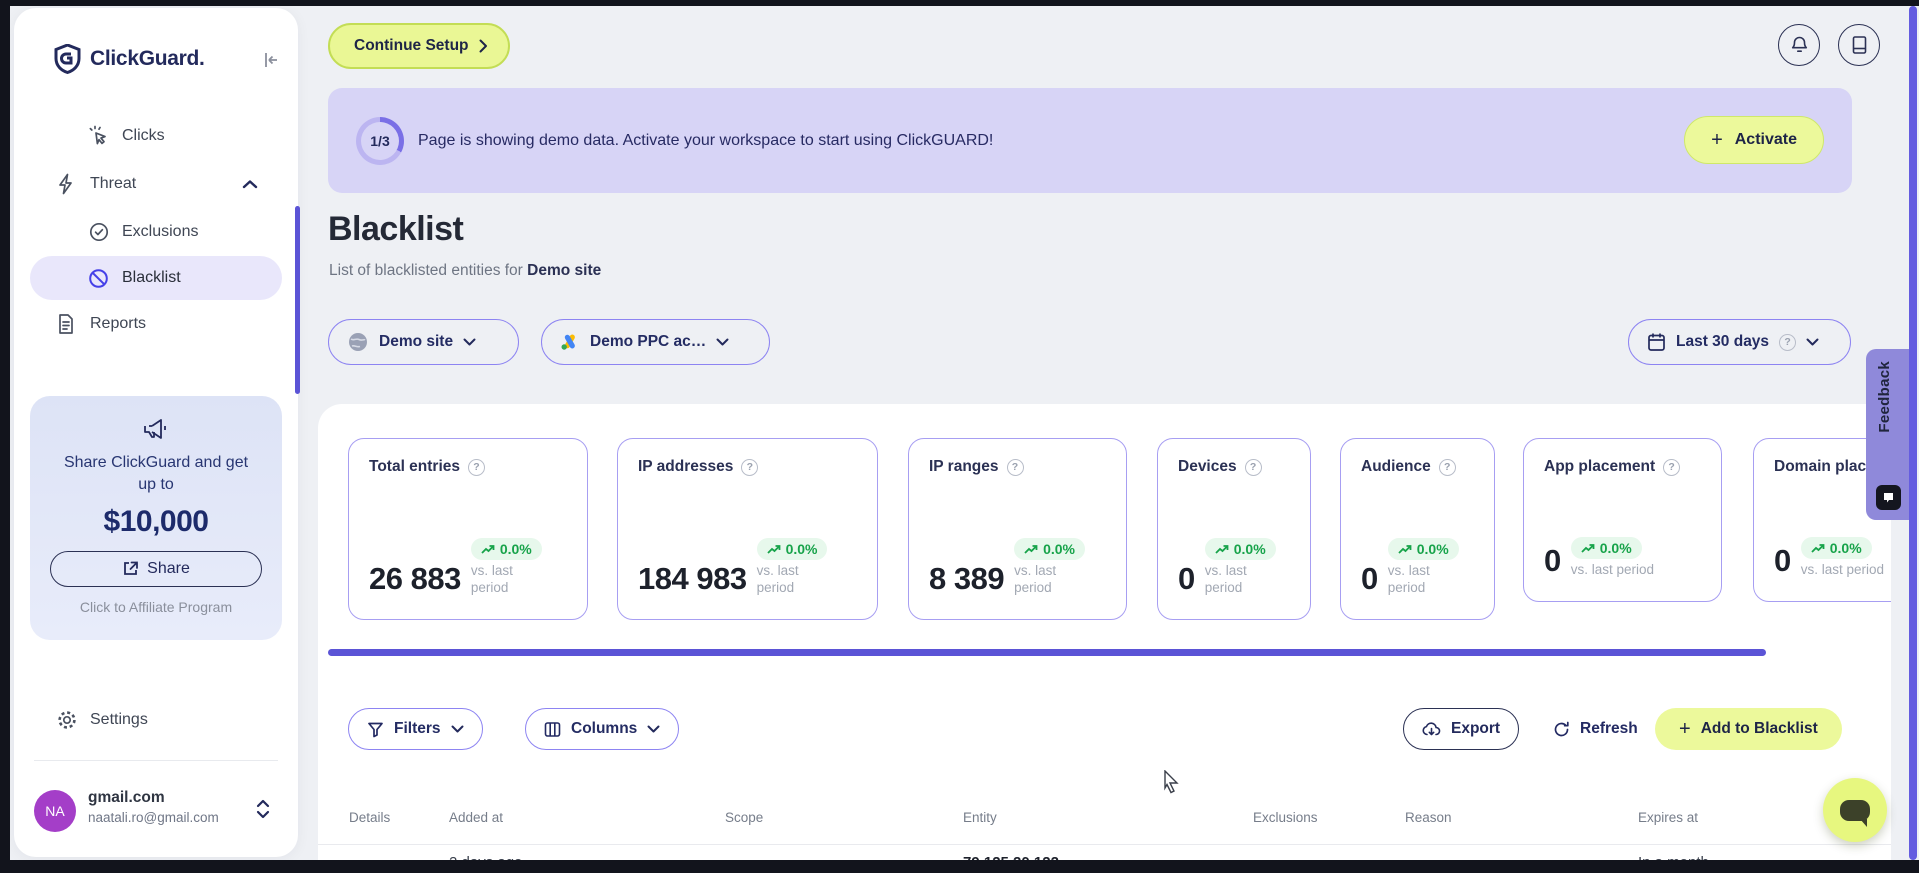 This screenshot has height=873, width=1919. I want to click on add-to-blacklist-button: + Add to Blacklist, so click(1748, 729).